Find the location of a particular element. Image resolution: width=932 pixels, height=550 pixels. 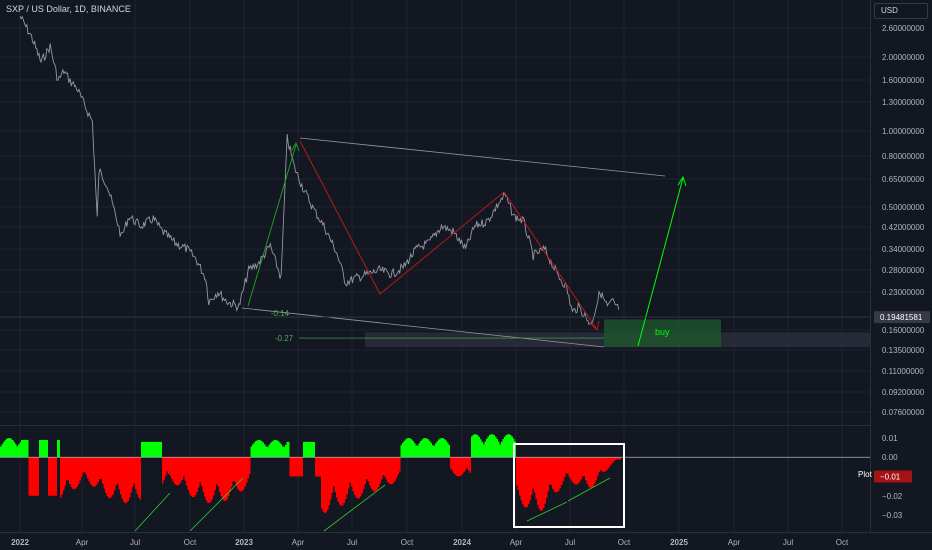

lower-channel-line is located at coordinates (423, 327).